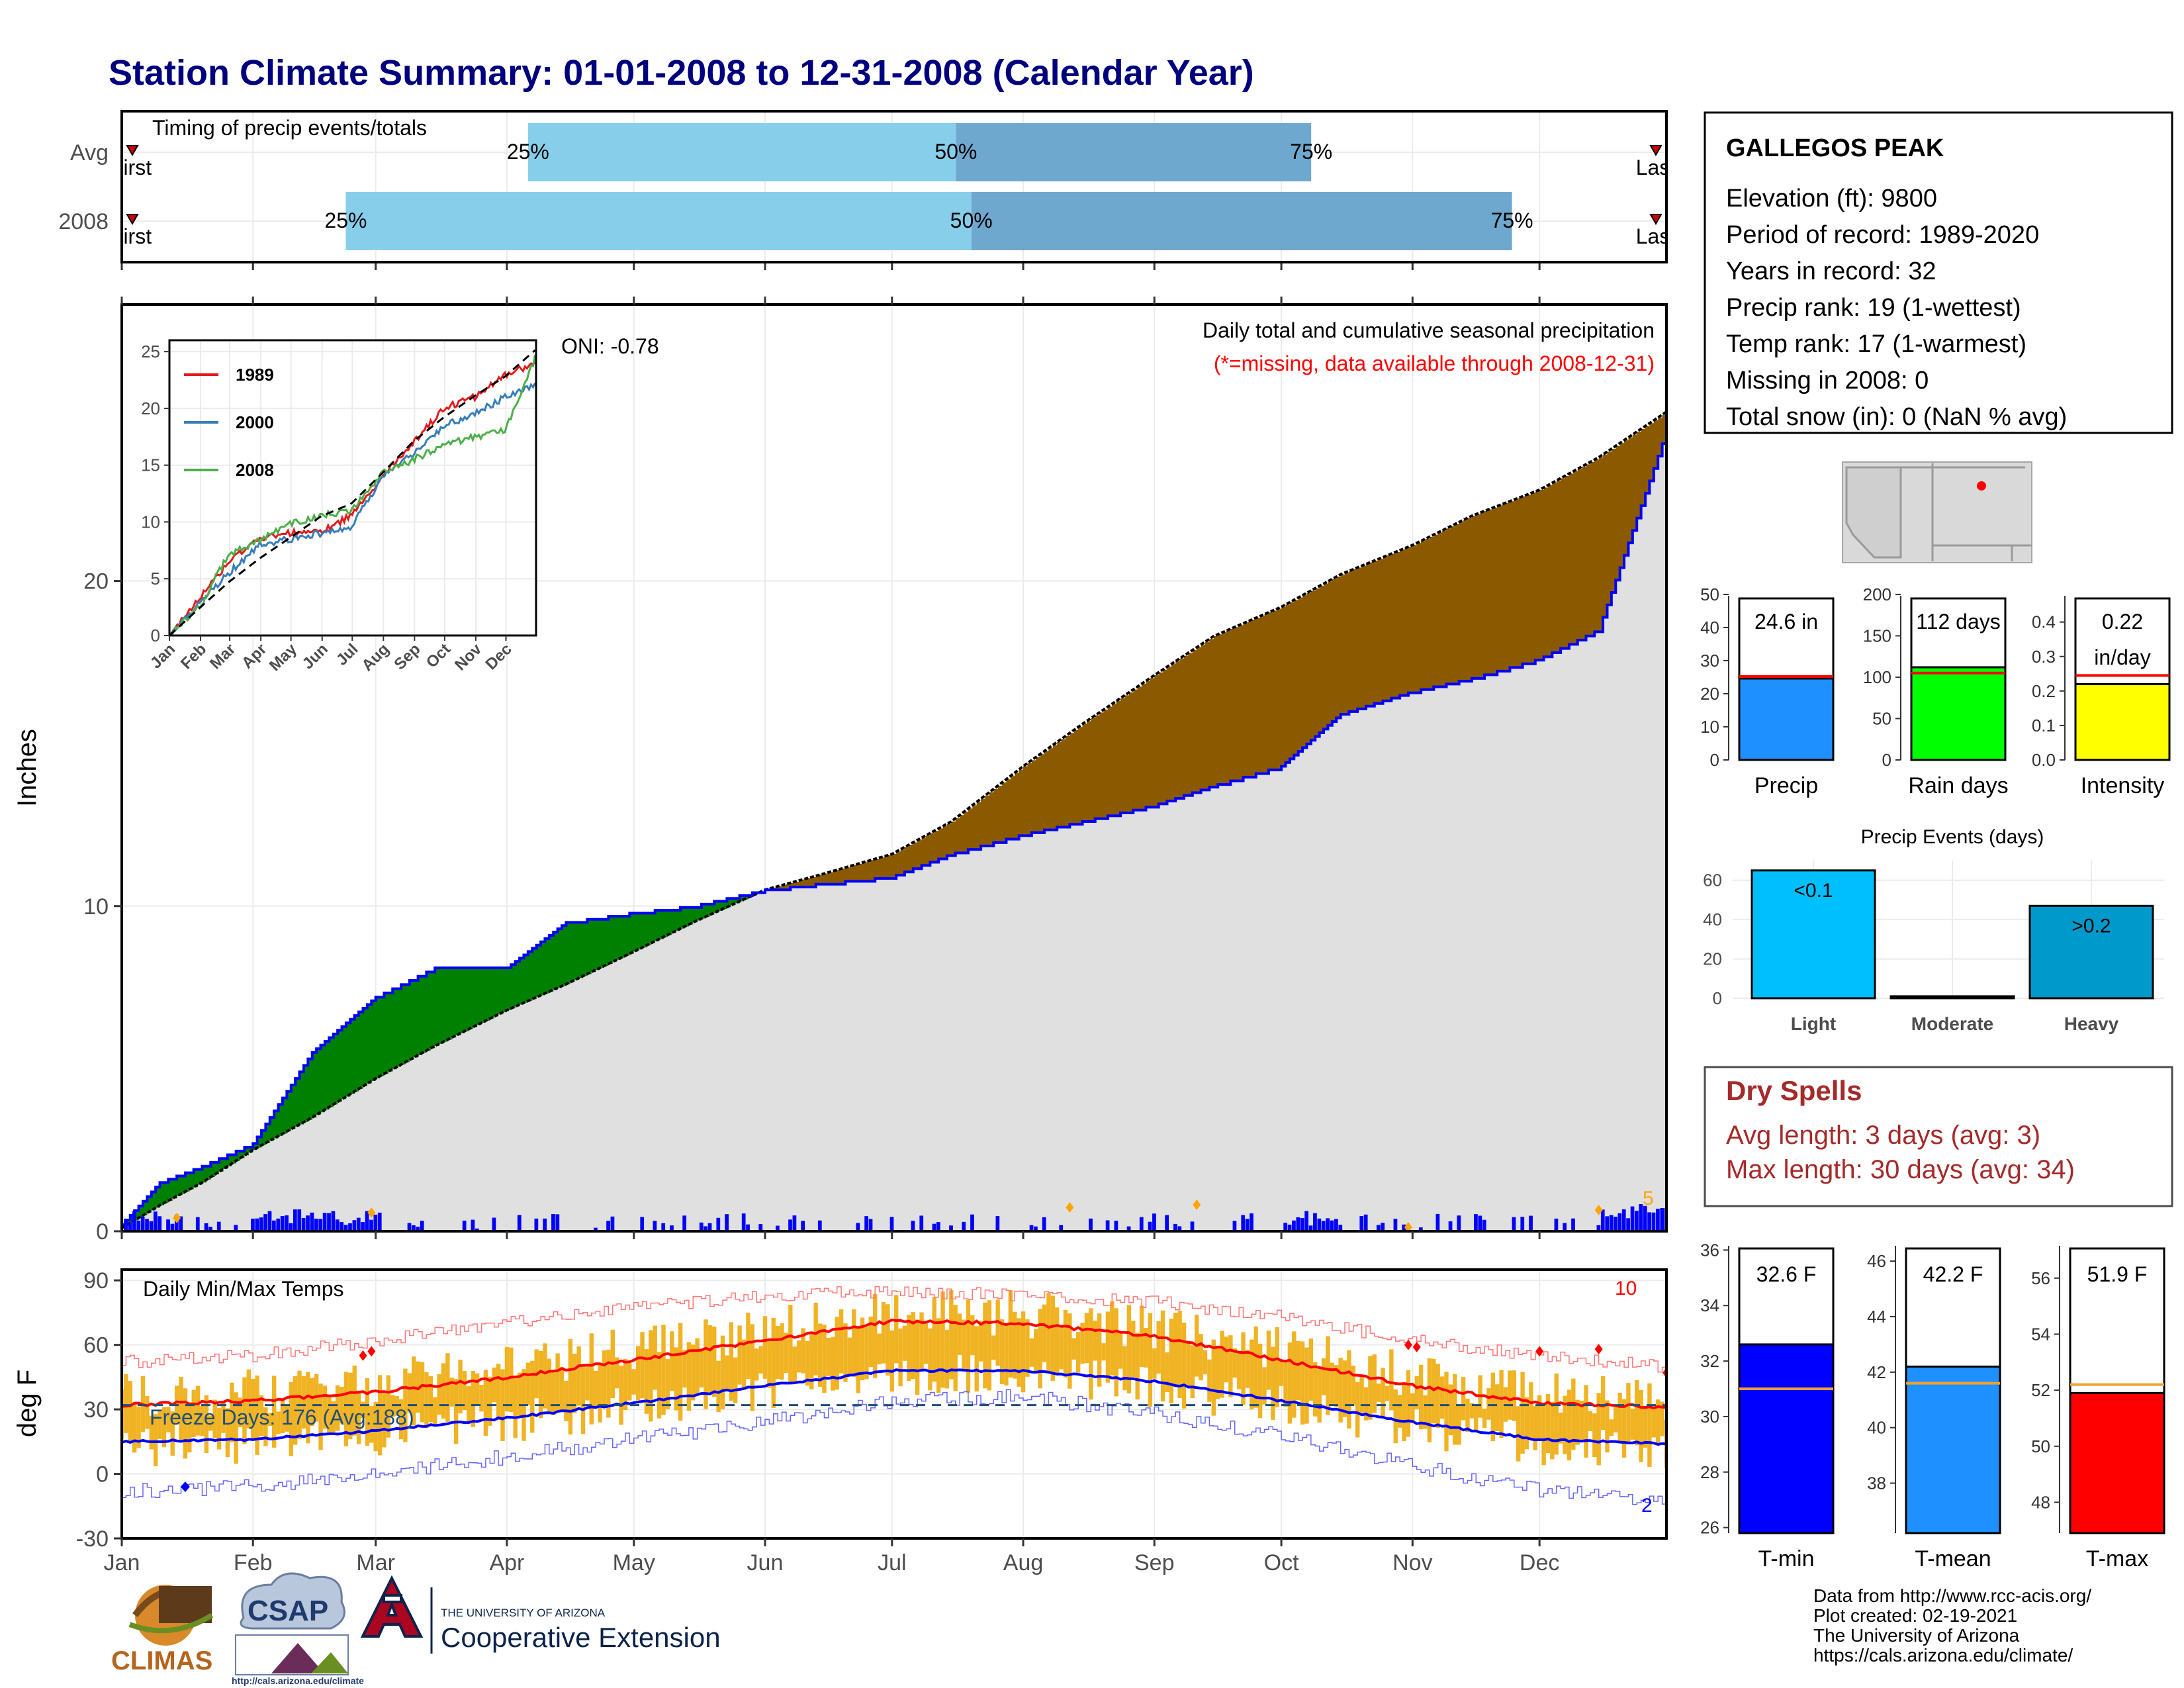 The image size is (2184, 1688). Describe the element at coordinates (1835, 148) in the screenshot. I see `station-name: GALLEGOS PEAK` at that location.